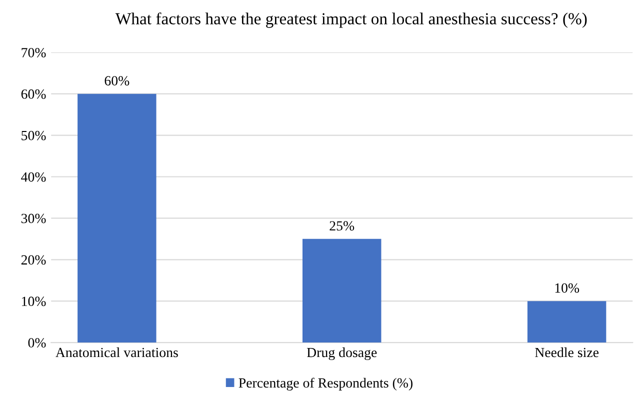 This screenshot has width=639, height=403. What do you see at coordinates (34, 135) in the screenshot?
I see `y-tick-label: 50%` at bounding box center [34, 135].